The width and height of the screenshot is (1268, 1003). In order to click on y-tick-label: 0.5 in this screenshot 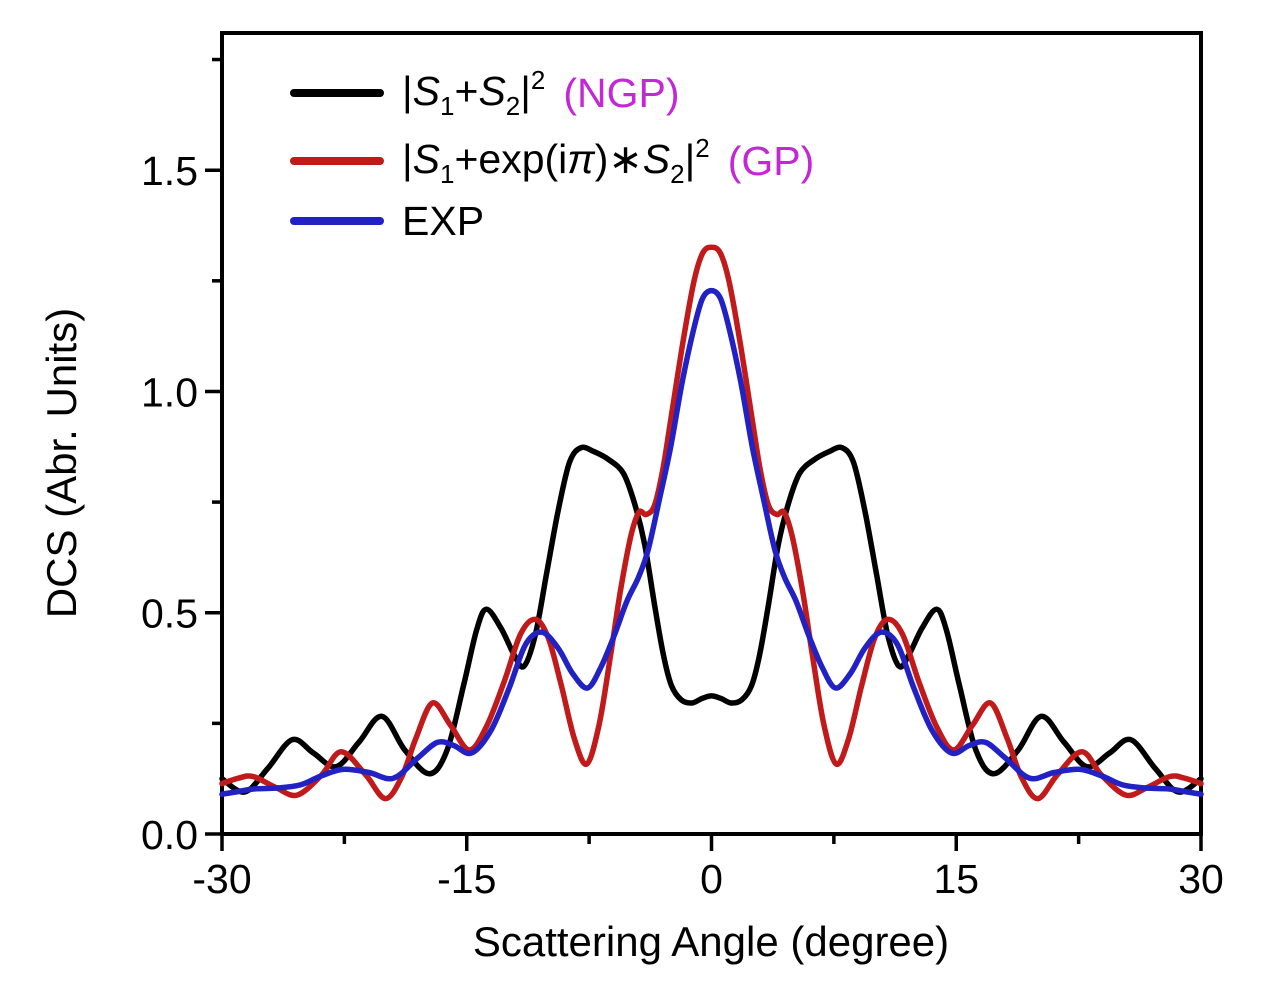, I will do `click(169, 614)`.